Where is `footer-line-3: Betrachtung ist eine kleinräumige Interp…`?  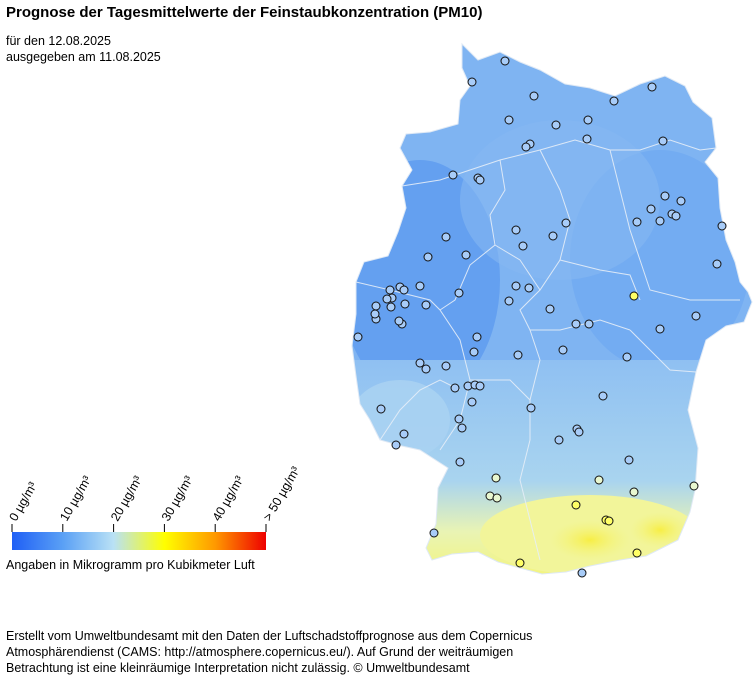 footer-line-3: Betrachtung ist eine kleinräumige Interp… is located at coordinates (238, 668).